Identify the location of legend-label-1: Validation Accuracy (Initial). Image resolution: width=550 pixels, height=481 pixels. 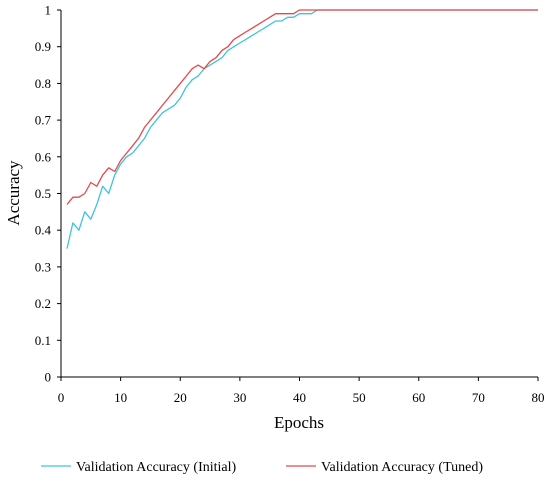
(156, 467).